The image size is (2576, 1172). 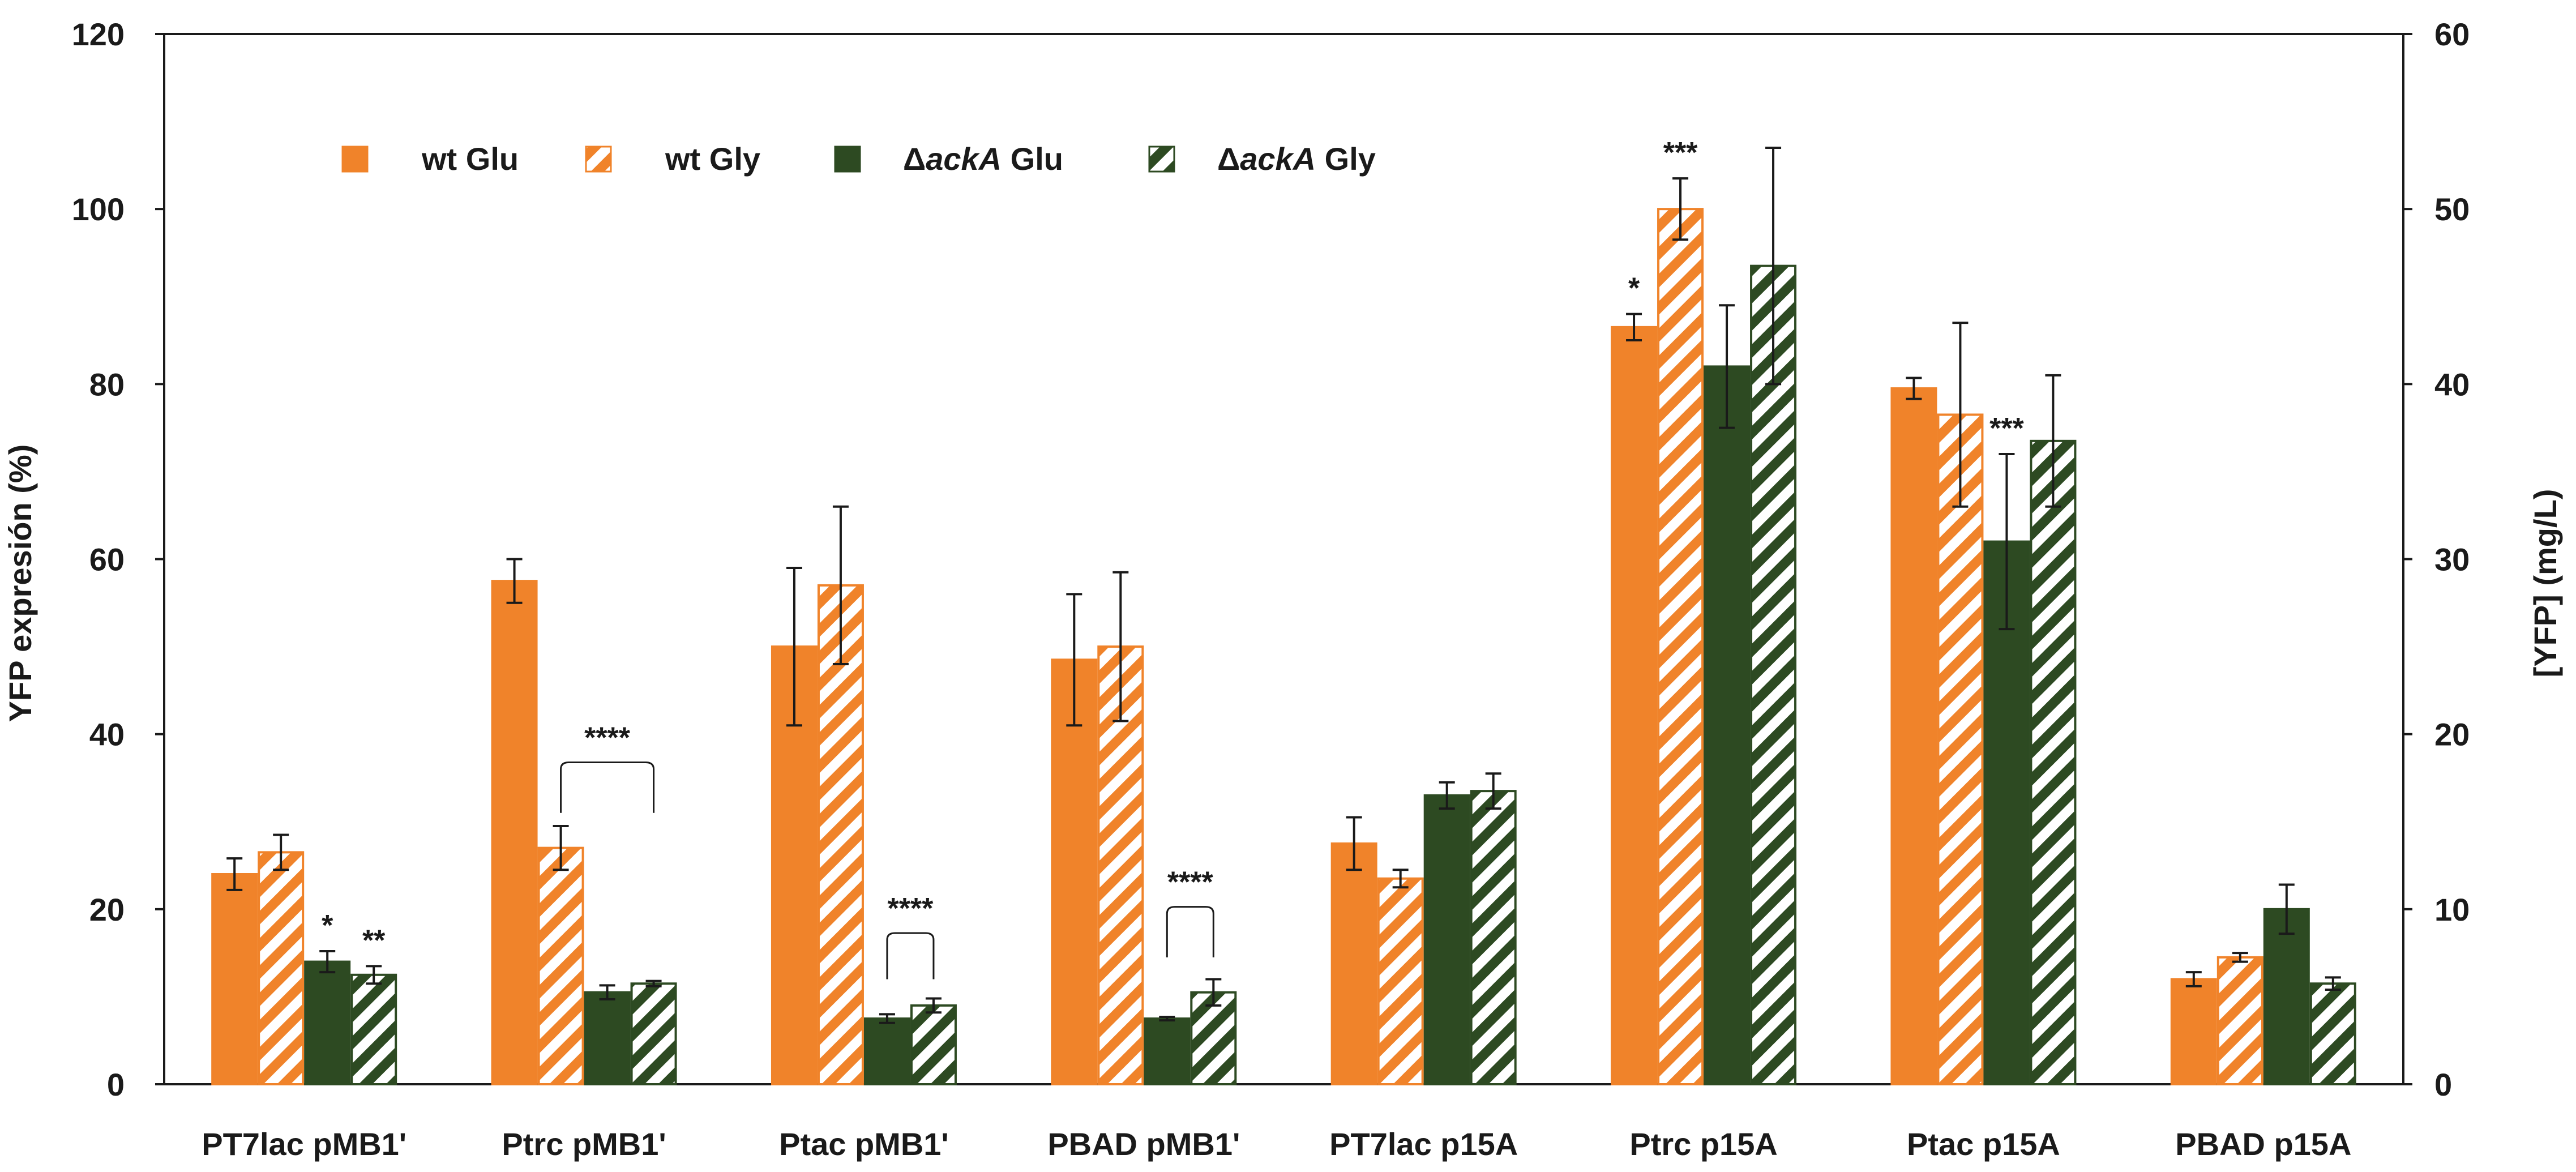 I want to click on legend-item-wt-glu: wt Glu, so click(x=430, y=159).